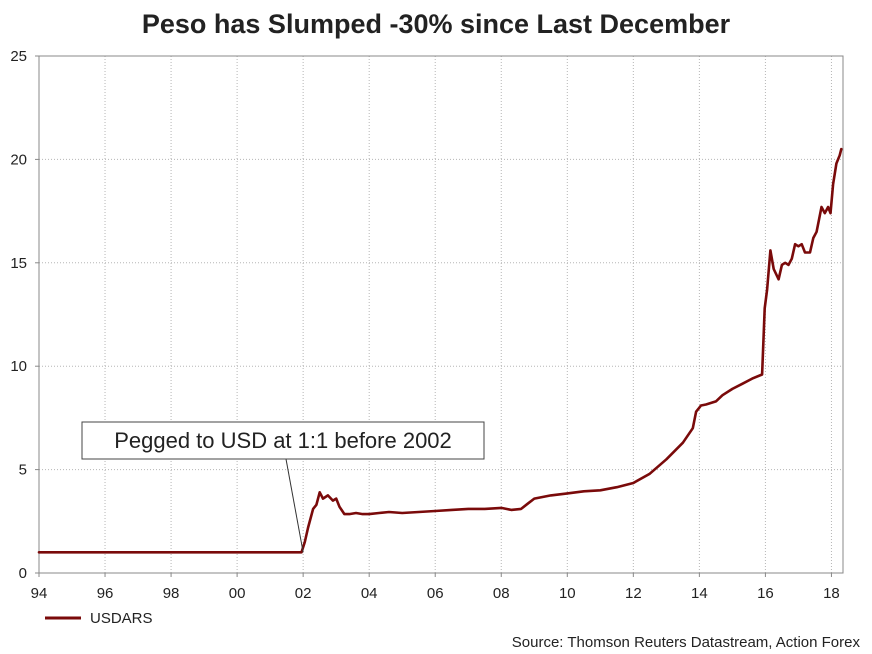 This screenshot has height=654, width=872. What do you see at coordinates (303, 593) in the screenshot?
I see `x-tick-label: 02` at bounding box center [303, 593].